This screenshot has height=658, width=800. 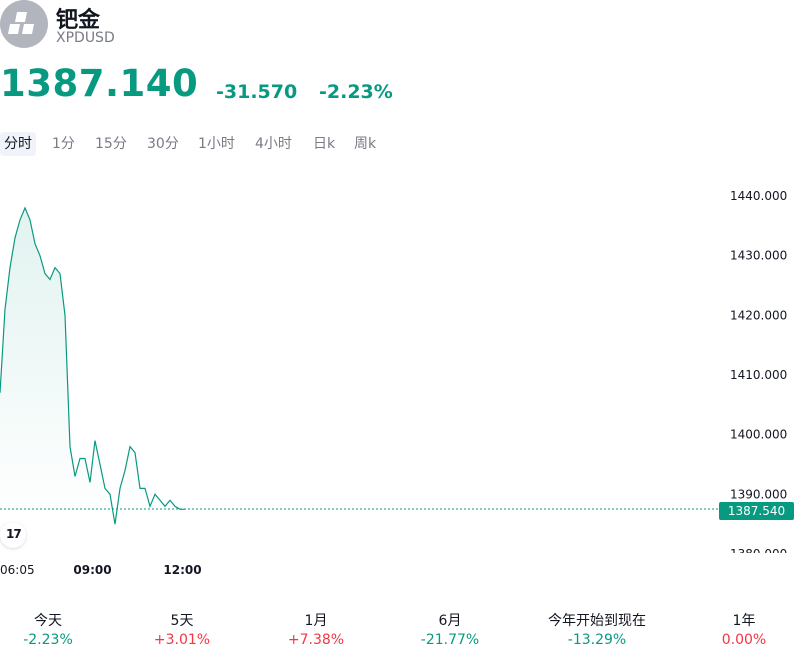 I want to click on tab-weekly: 周k, so click(x=365, y=144).